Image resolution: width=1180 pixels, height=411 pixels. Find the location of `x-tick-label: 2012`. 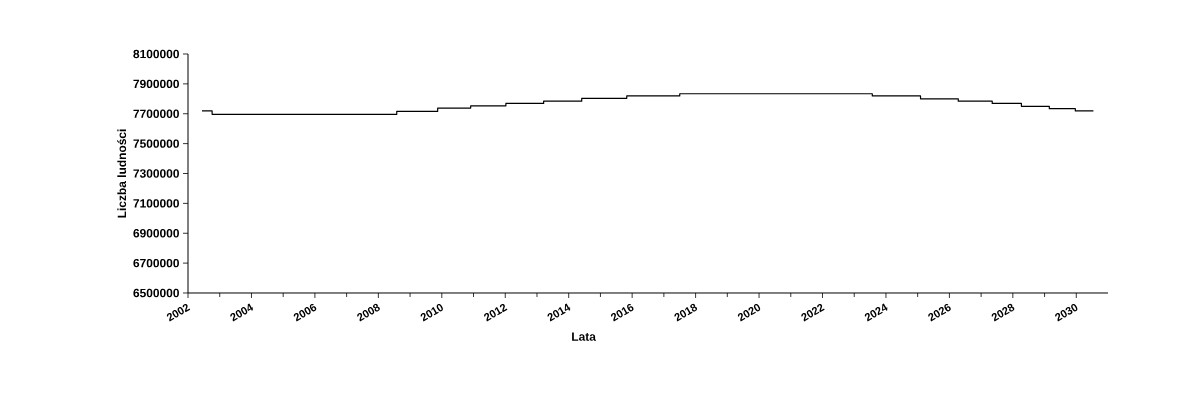

x-tick-label: 2012 is located at coordinates (496, 312).